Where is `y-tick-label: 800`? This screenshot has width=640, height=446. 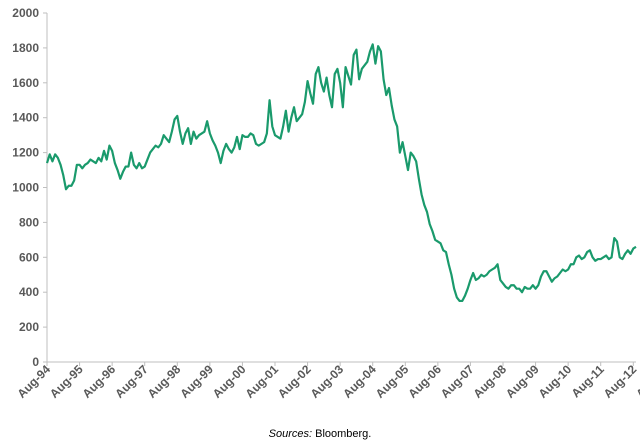 y-tick-label: 800 is located at coordinates (29, 222).